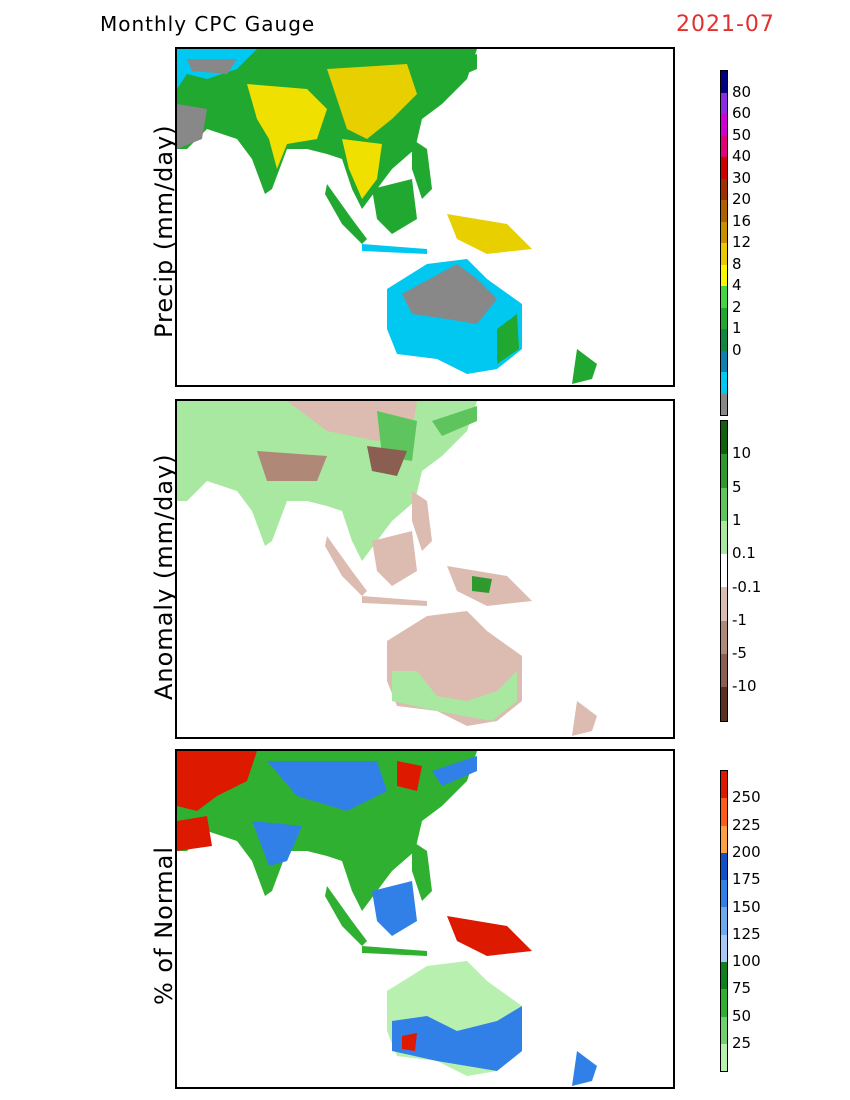  I want to click on percent-high-patch, so click(409, 776).